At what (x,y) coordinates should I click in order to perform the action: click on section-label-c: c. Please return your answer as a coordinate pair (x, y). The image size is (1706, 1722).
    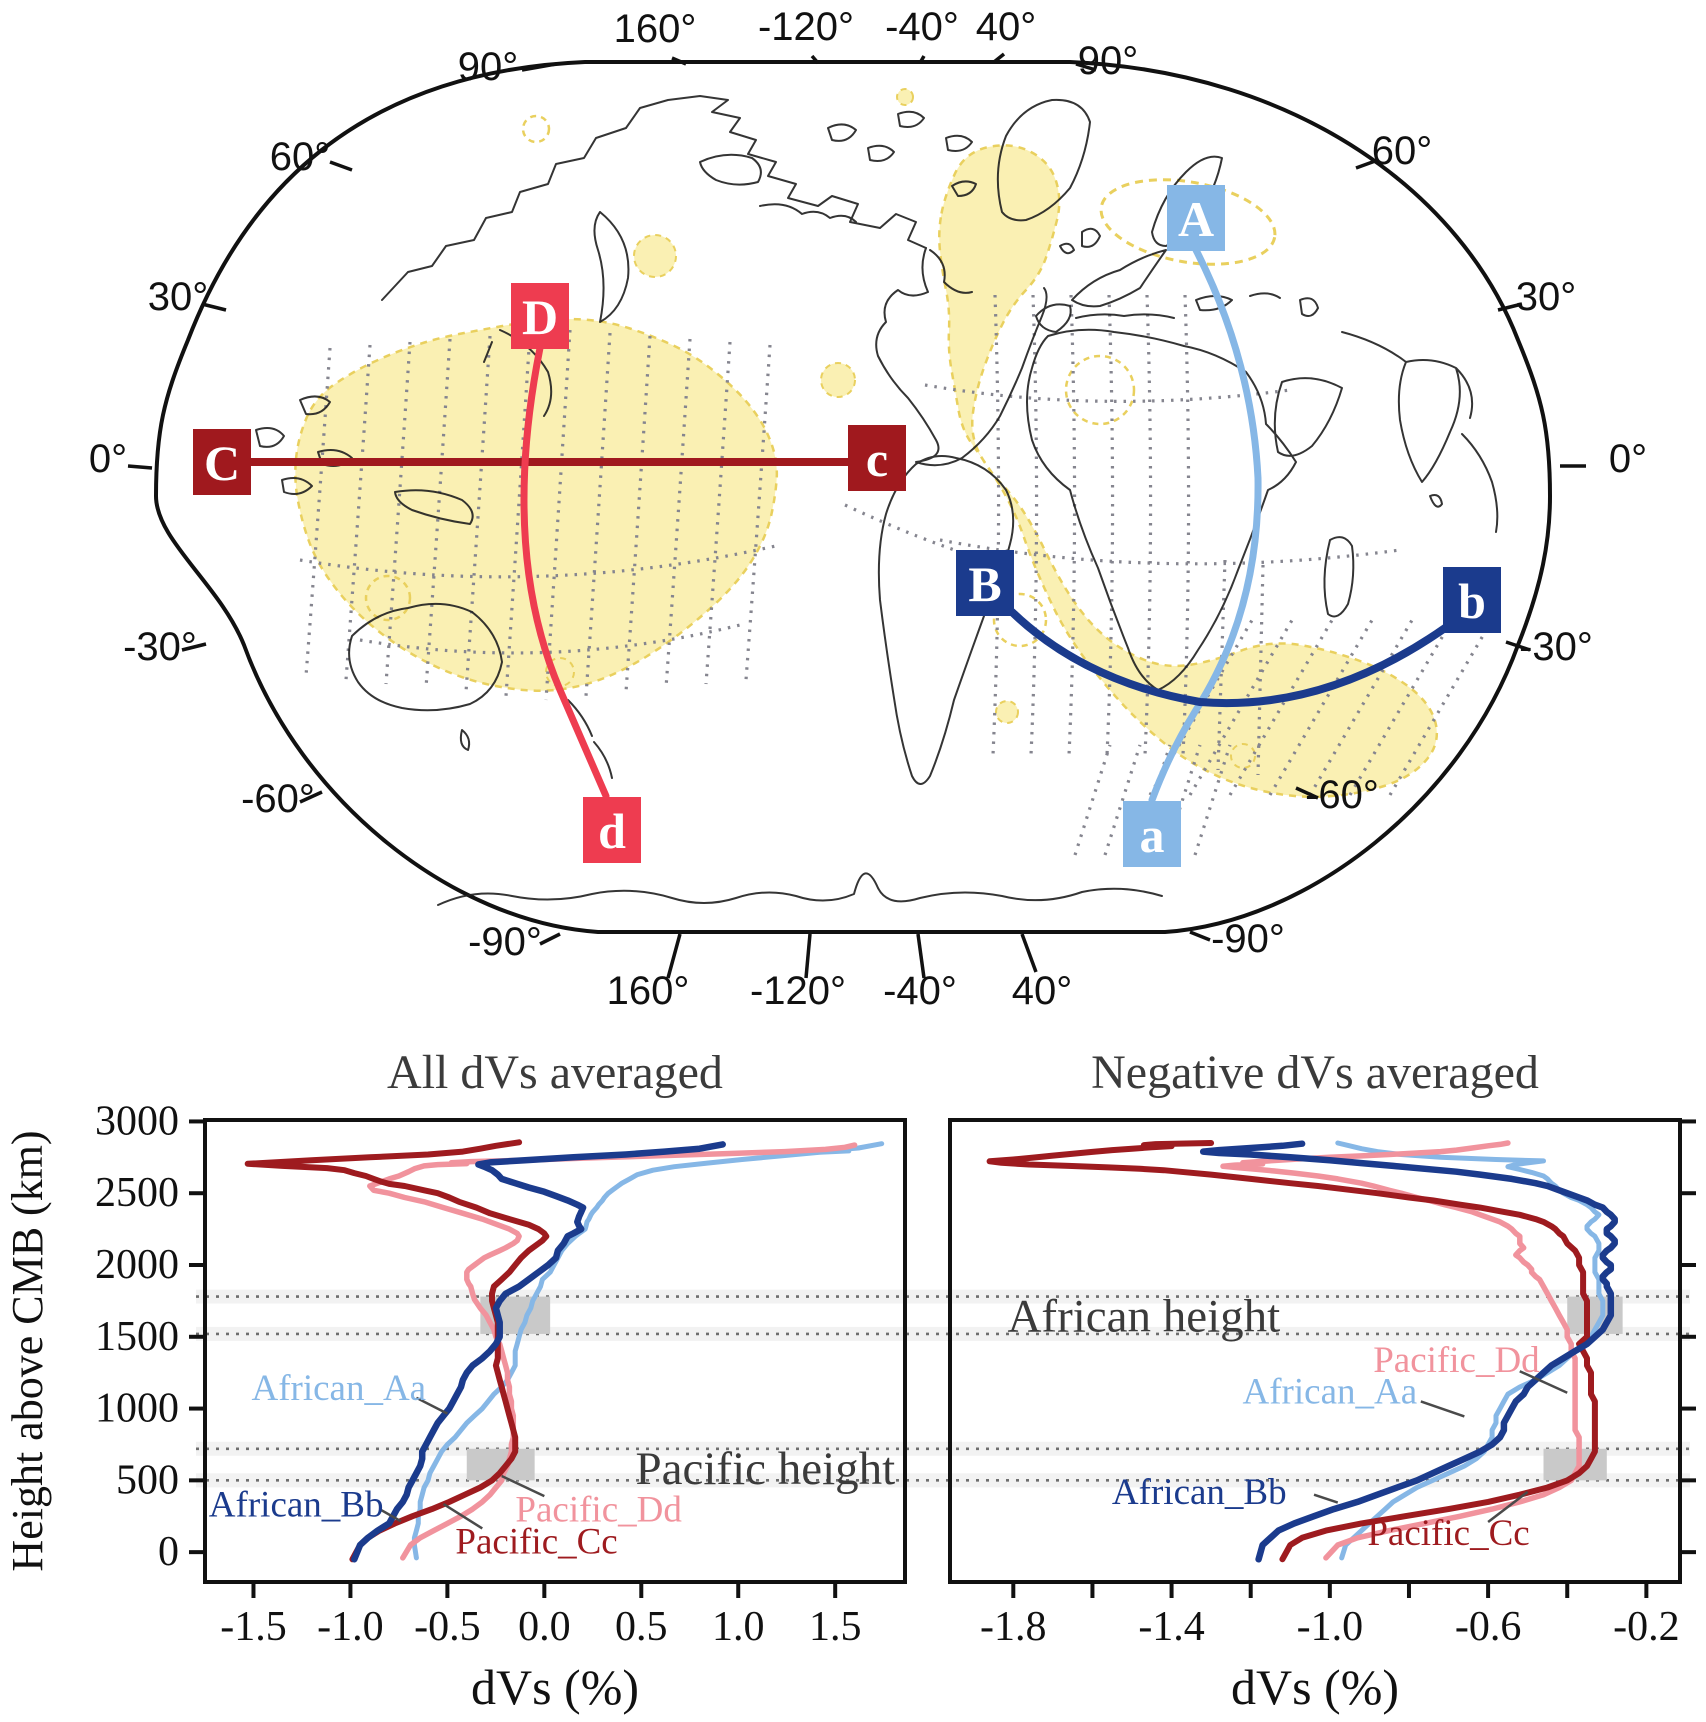
    Looking at the image, I should click on (877, 458).